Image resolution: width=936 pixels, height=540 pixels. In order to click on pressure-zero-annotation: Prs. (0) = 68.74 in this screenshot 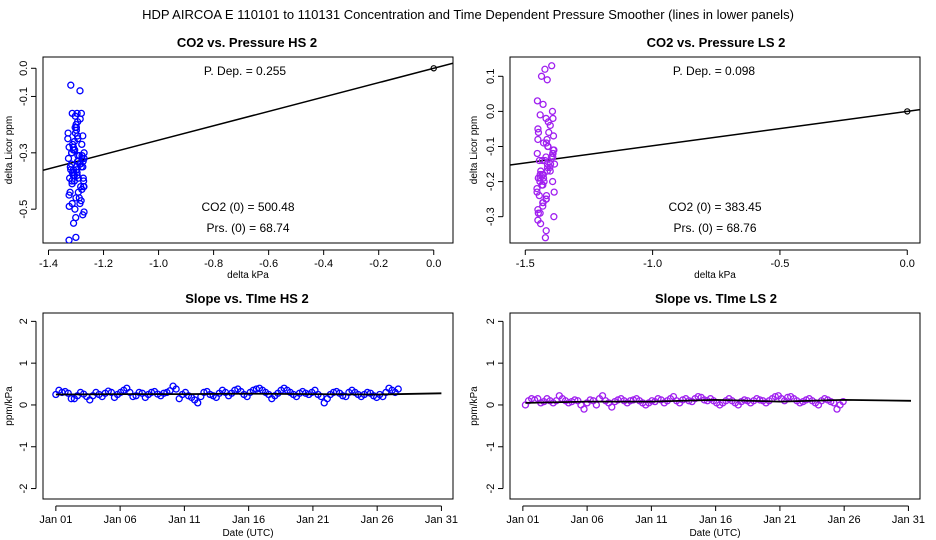, I will do `click(247, 228)`.